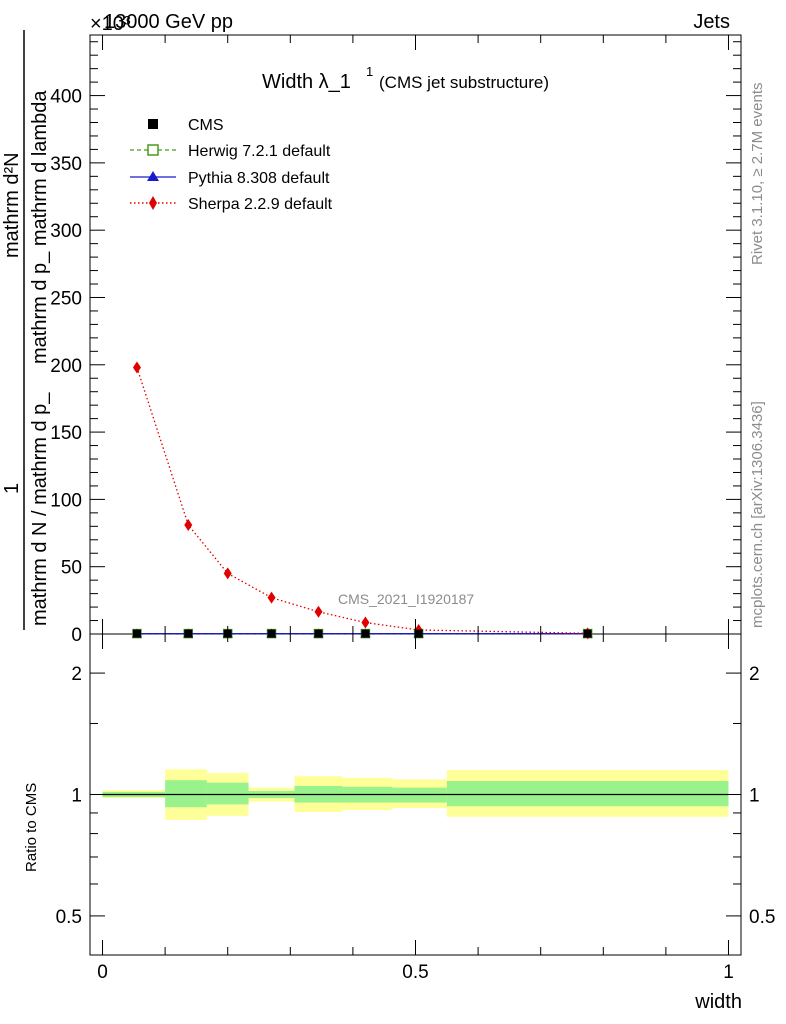 This screenshot has width=786, height=1024. I want to click on rivet-label: Rivet 3.1.10, ≥ 2.7M events, so click(757, 174).